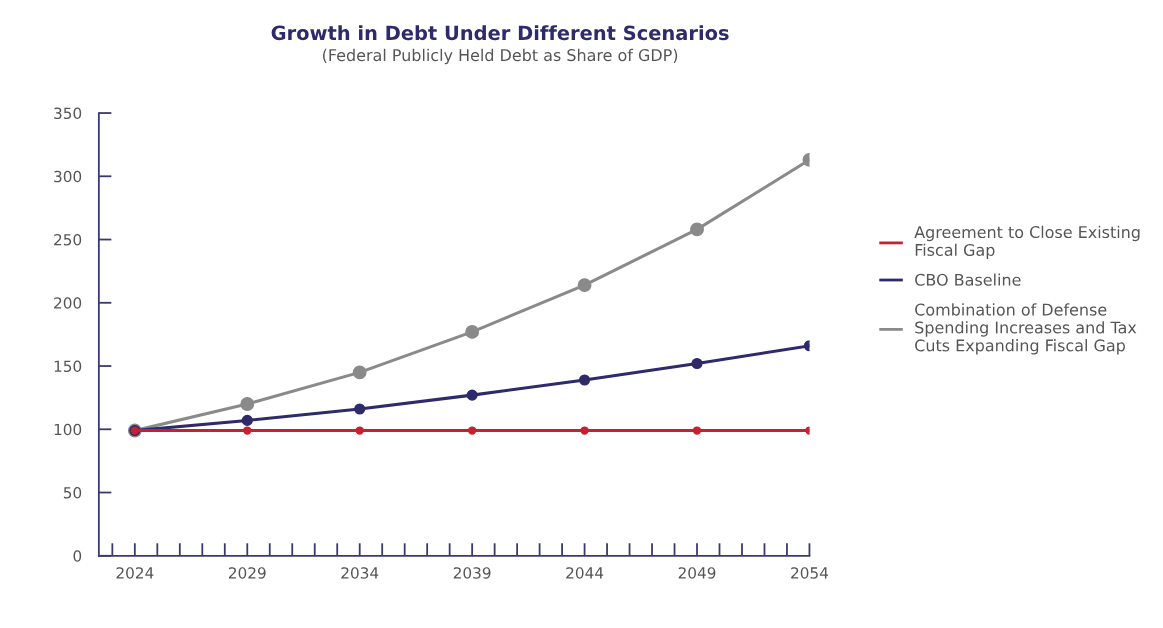  I want to click on x-tick-label: 2029, so click(247, 573).